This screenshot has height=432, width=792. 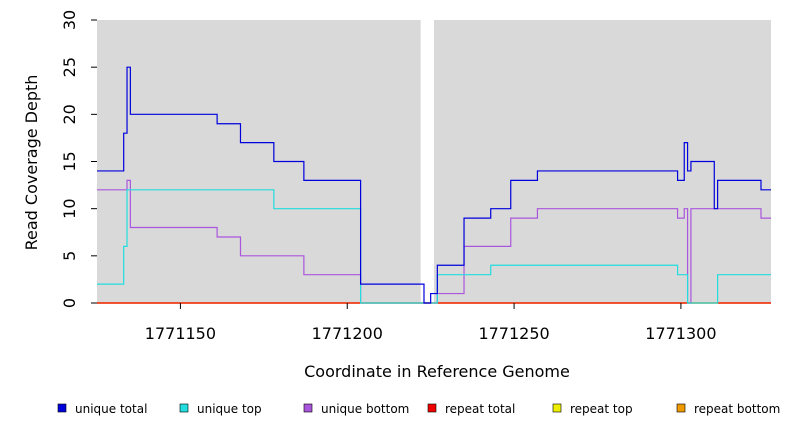 What do you see at coordinates (229, 409) in the screenshot?
I see `legend-label-unique-top: unique top` at bounding box center [229, 409].